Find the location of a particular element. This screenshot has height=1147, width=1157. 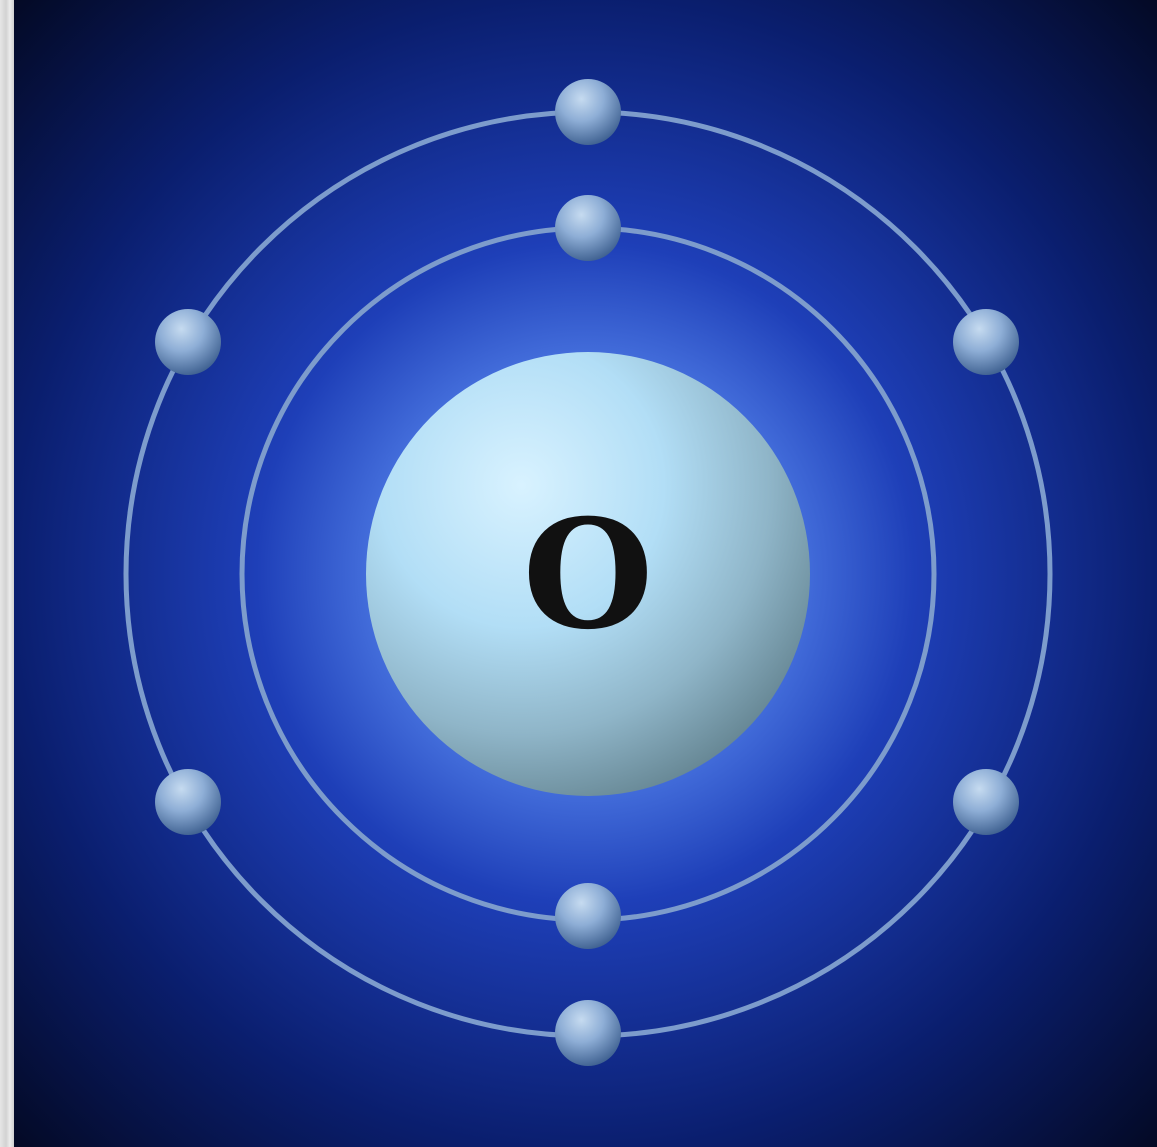

element-symbol: O is located at coordinates (588, 575).